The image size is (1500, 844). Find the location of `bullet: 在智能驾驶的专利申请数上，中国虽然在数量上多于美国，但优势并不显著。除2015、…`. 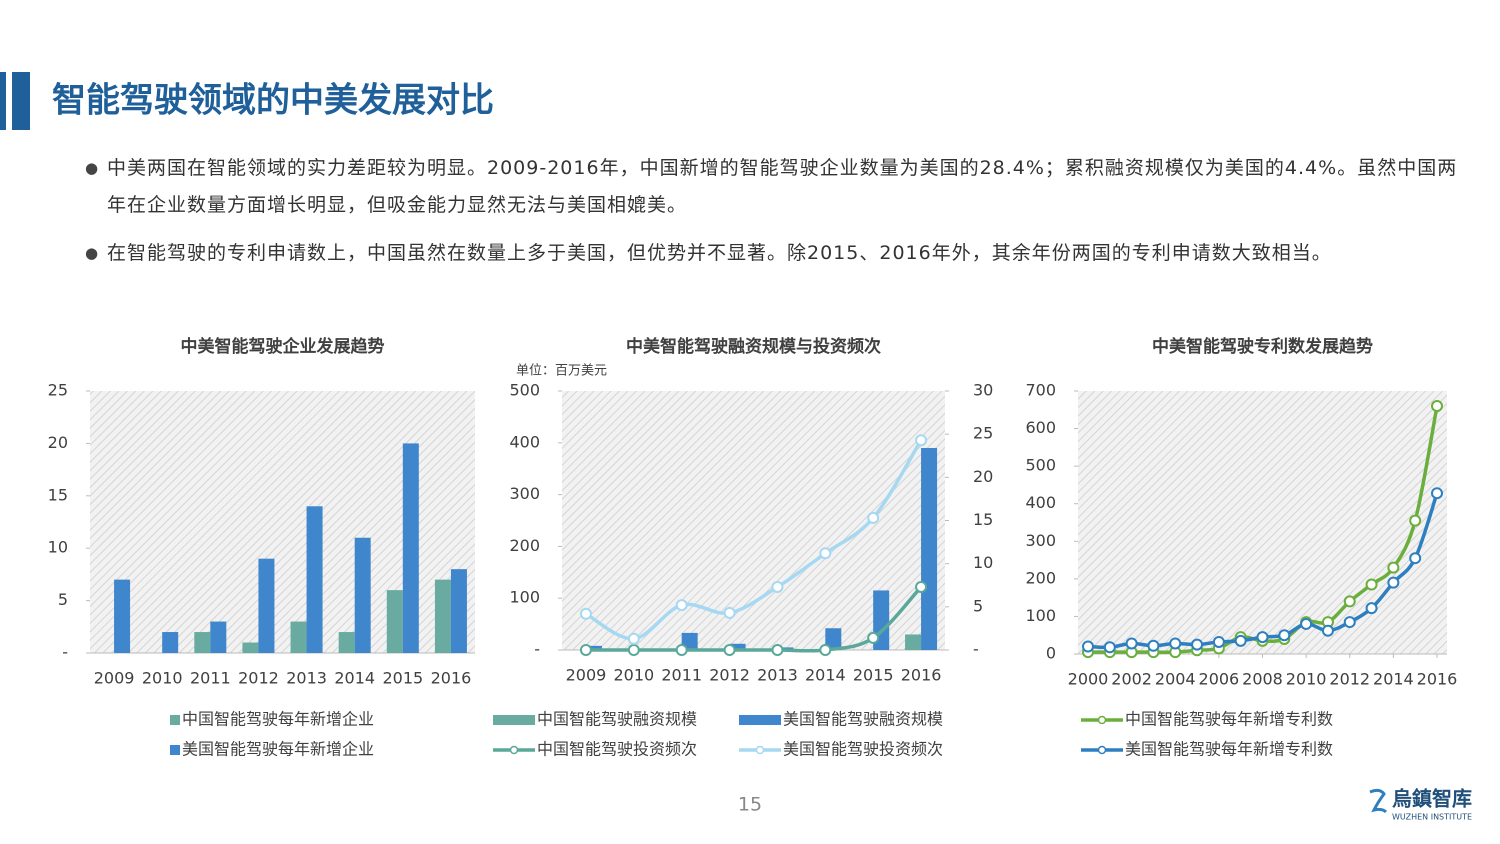

bullet: 在智能驾驶的专利申请数上，中国虽然在数量上多于美国，但优势并不显著。除2015、… is located at coordinates (776, 253).